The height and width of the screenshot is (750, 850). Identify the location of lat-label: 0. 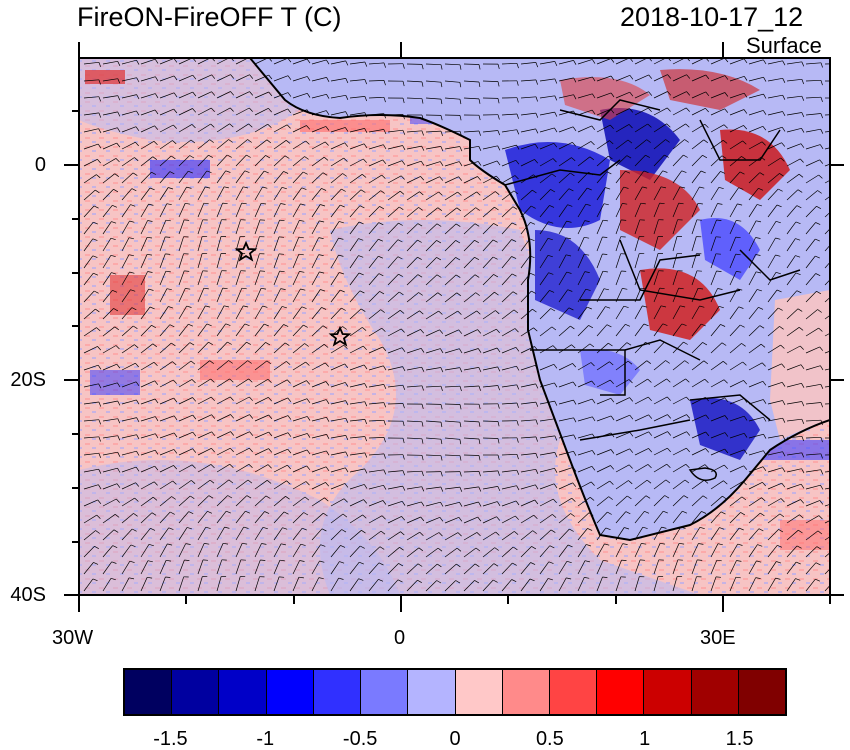
(40, 165).